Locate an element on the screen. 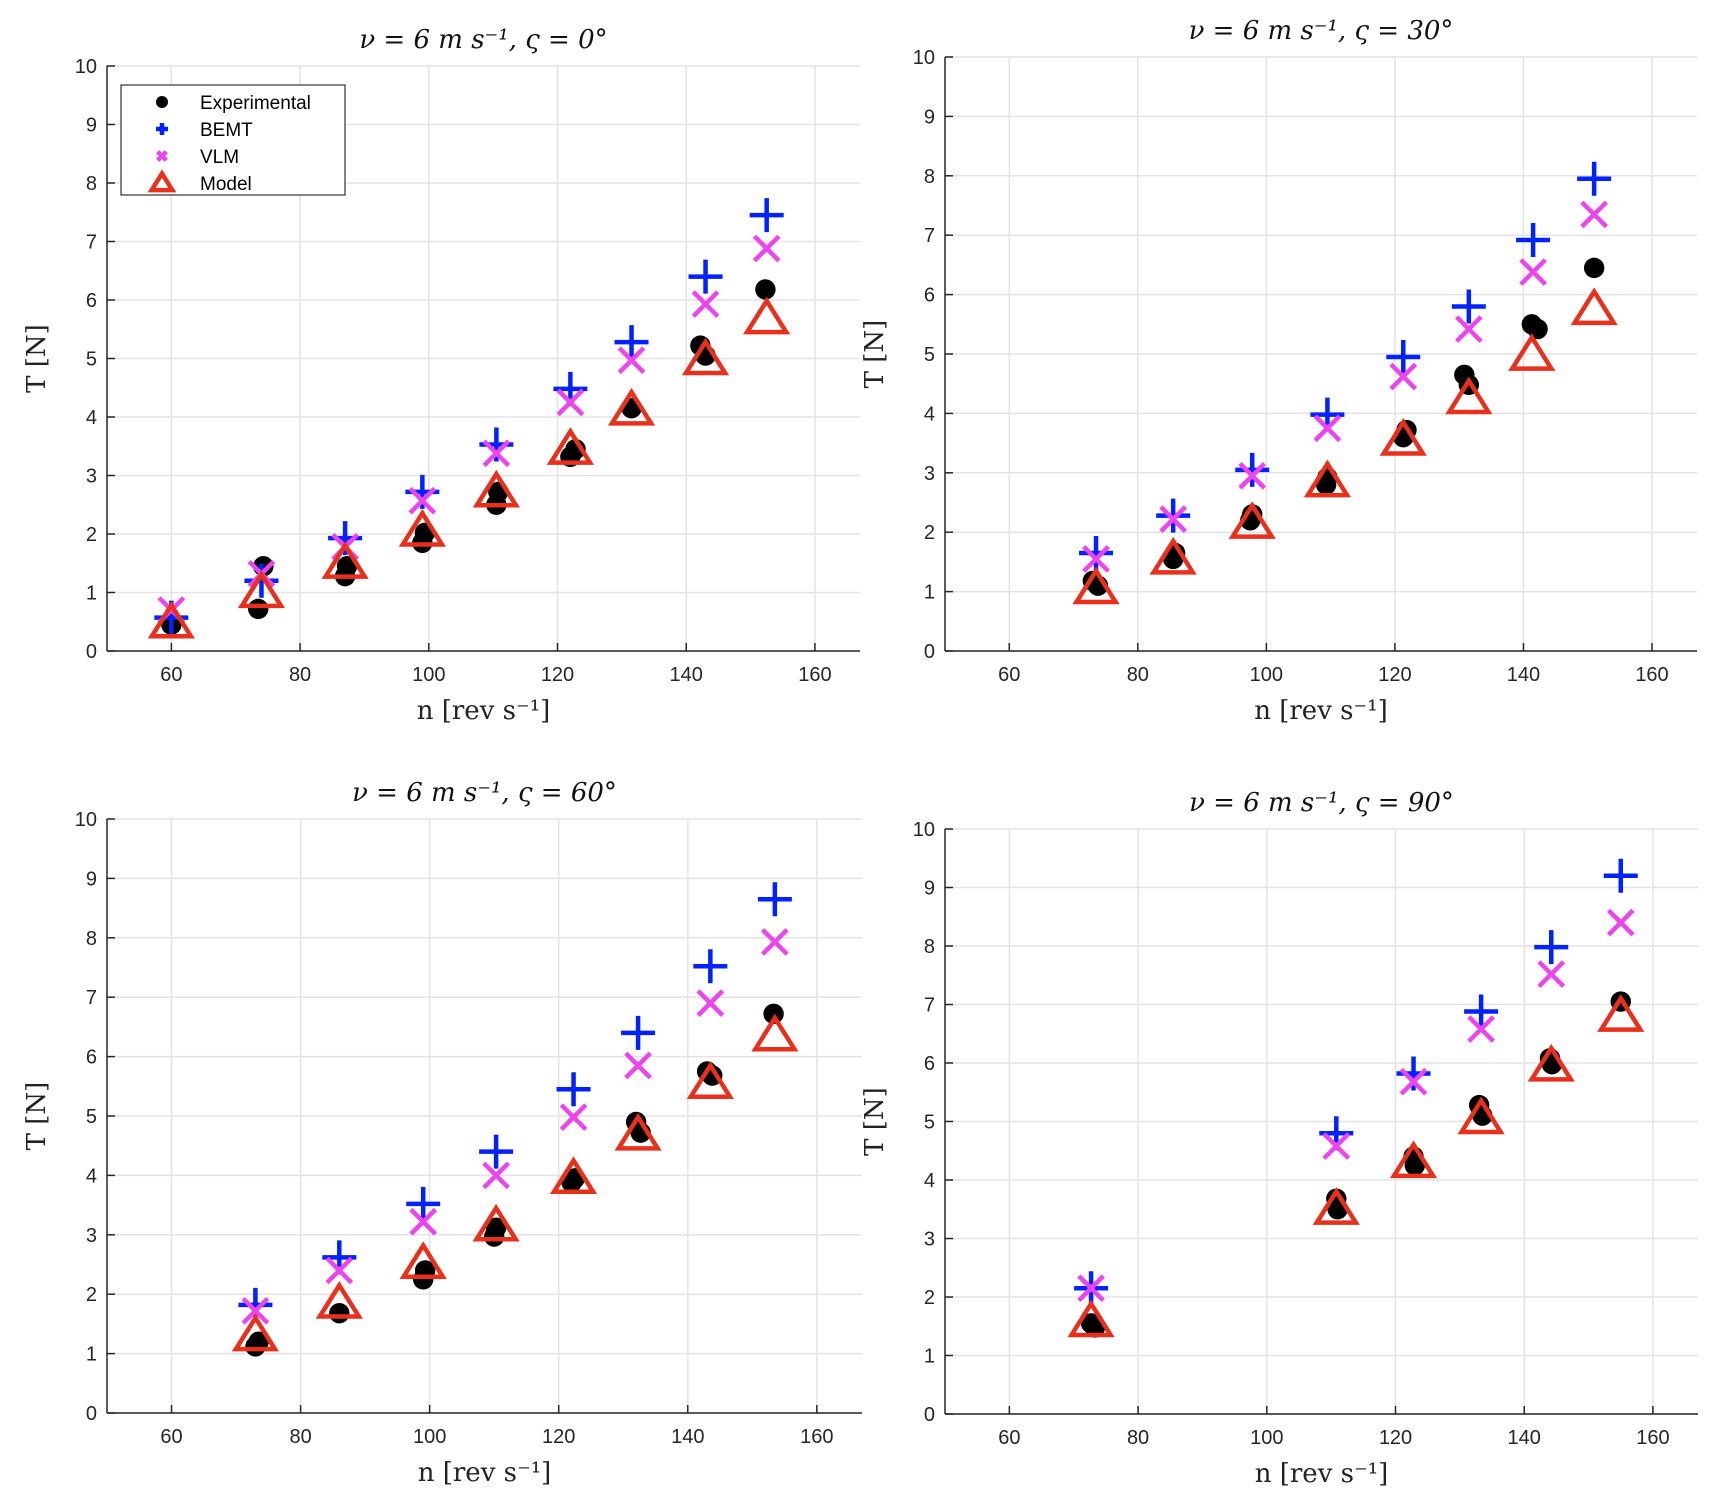 The width and height of the screenshot is (1724, 1508). legend-label: Model is located at coordinates (226, 184).